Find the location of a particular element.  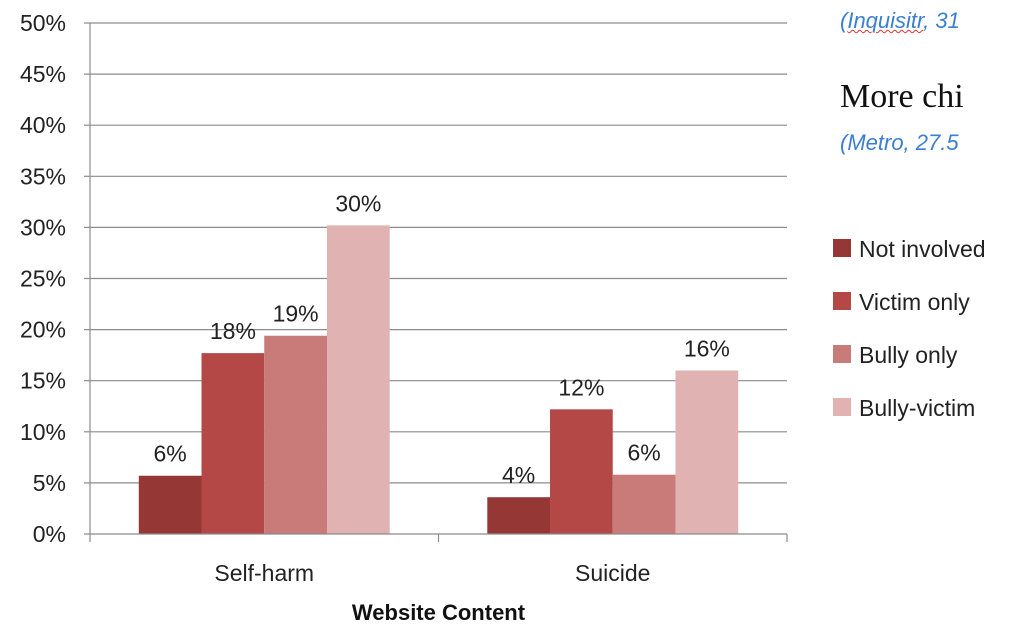

citation-date: , 31 is located at coordinates (941, 20).